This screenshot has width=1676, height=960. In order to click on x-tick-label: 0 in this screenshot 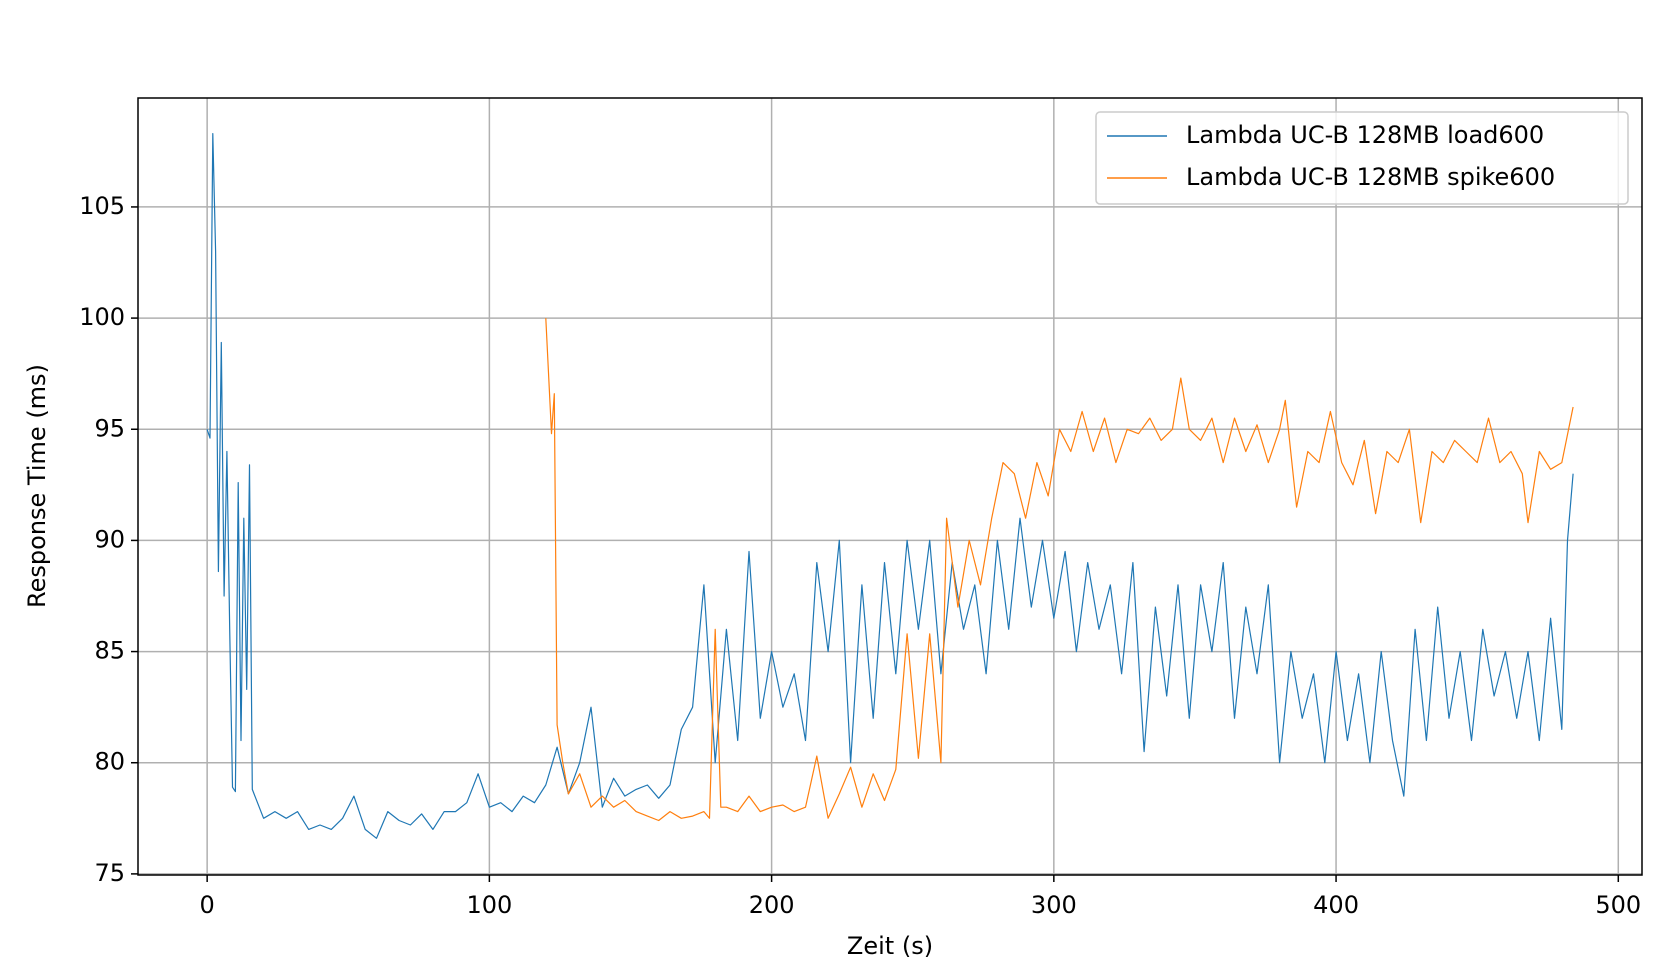, I will do `click(207, 905)`.